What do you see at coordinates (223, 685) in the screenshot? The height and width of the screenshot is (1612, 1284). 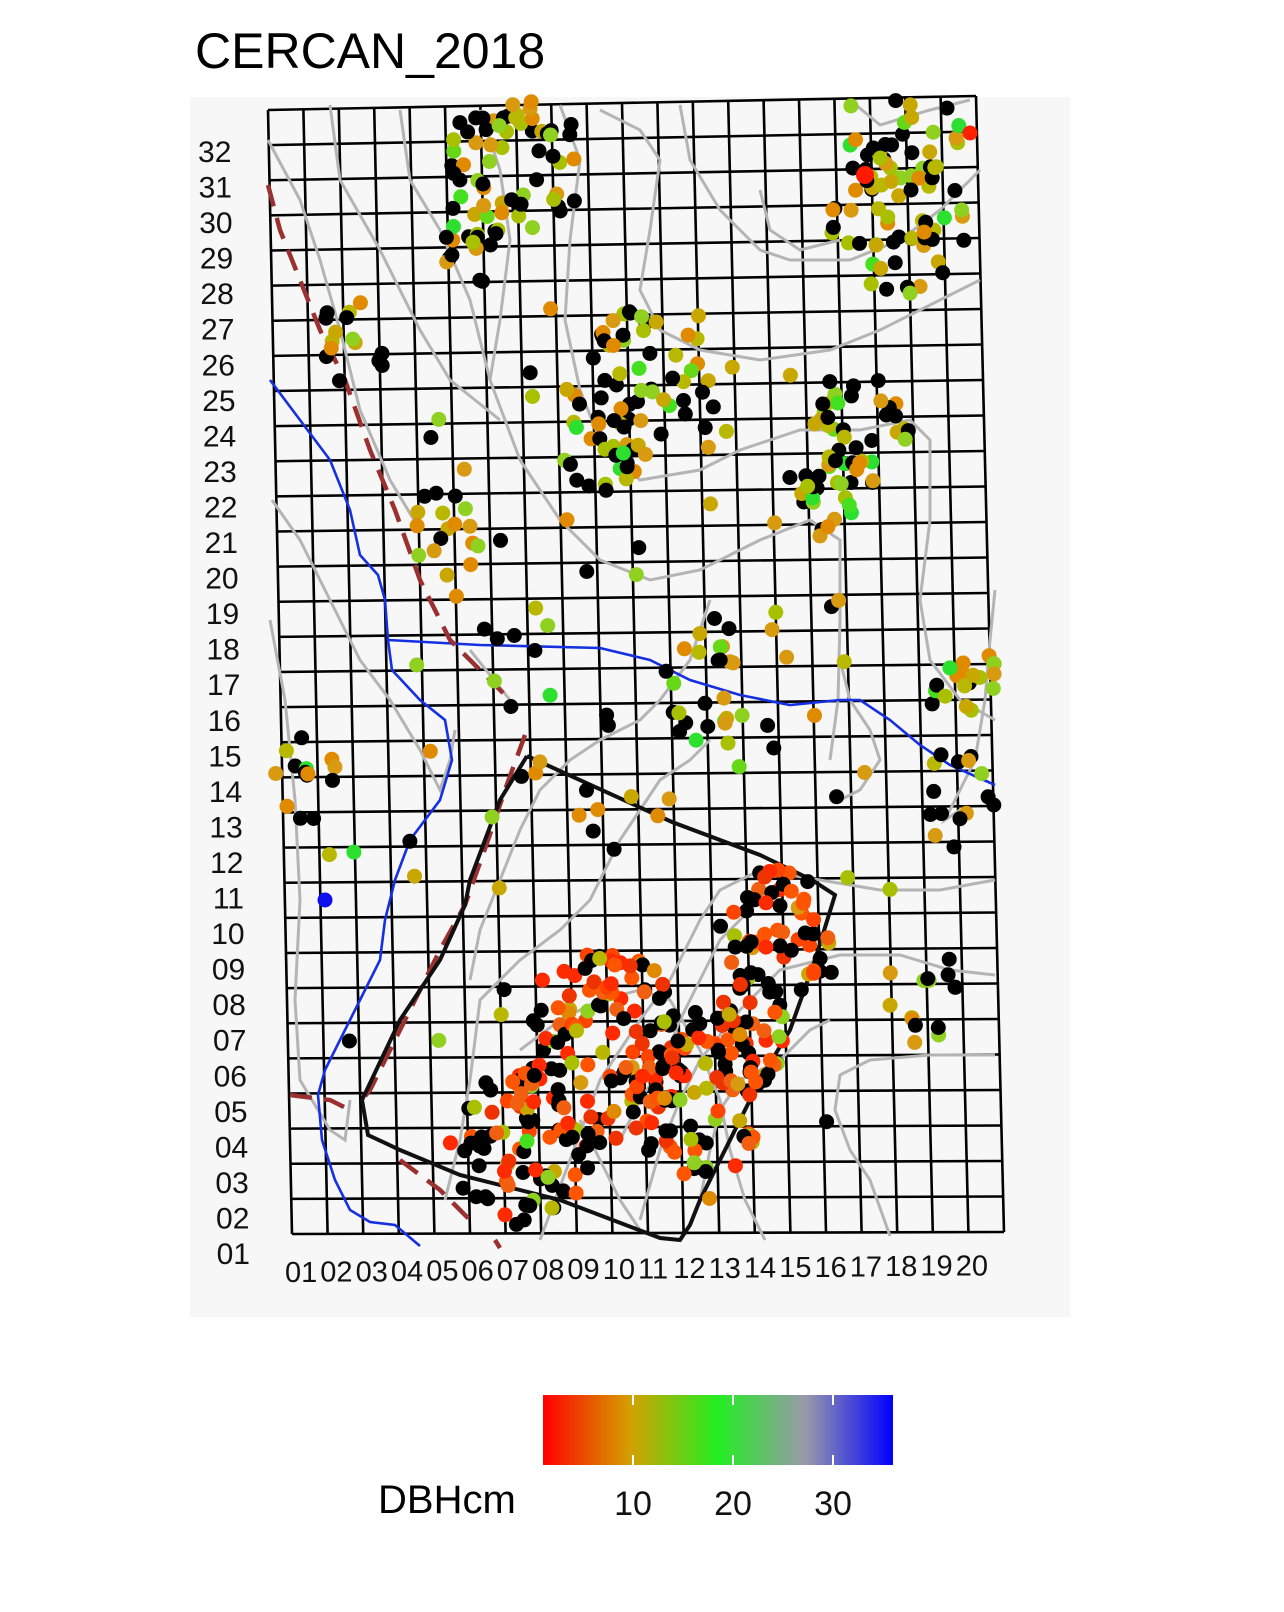 I see `y-tick-label: 17` at bounding box center [223, 685].